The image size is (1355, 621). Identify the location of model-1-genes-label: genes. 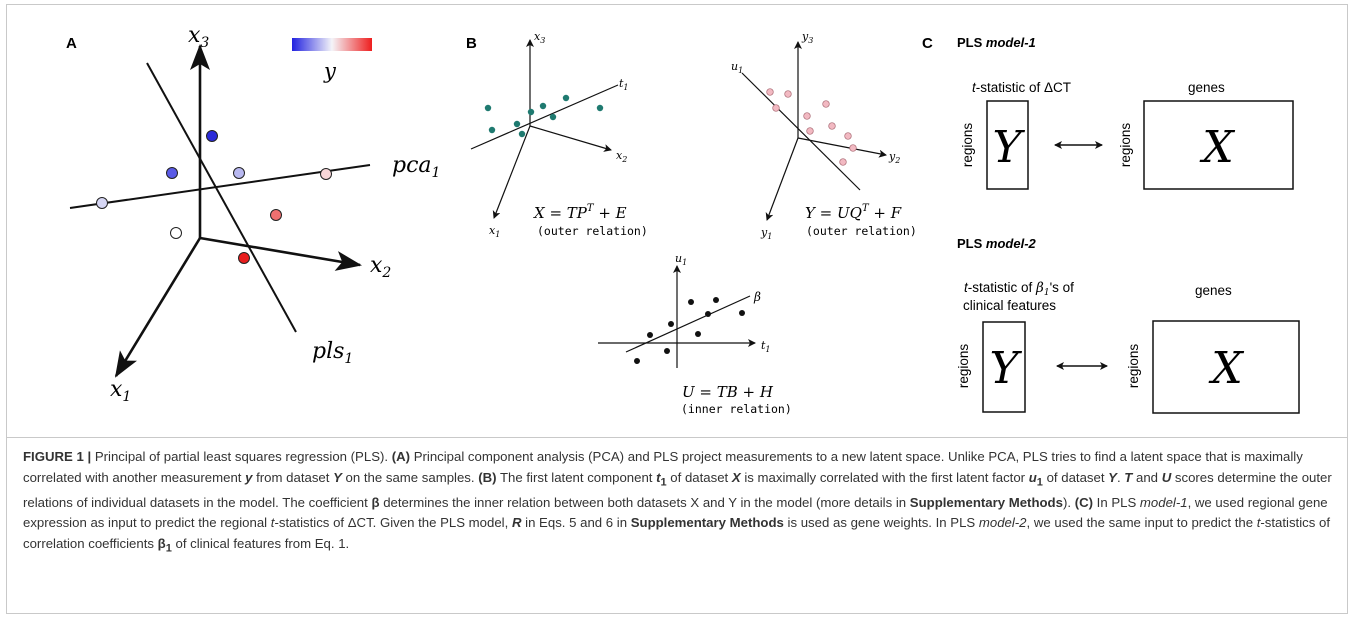
(1206, 87).